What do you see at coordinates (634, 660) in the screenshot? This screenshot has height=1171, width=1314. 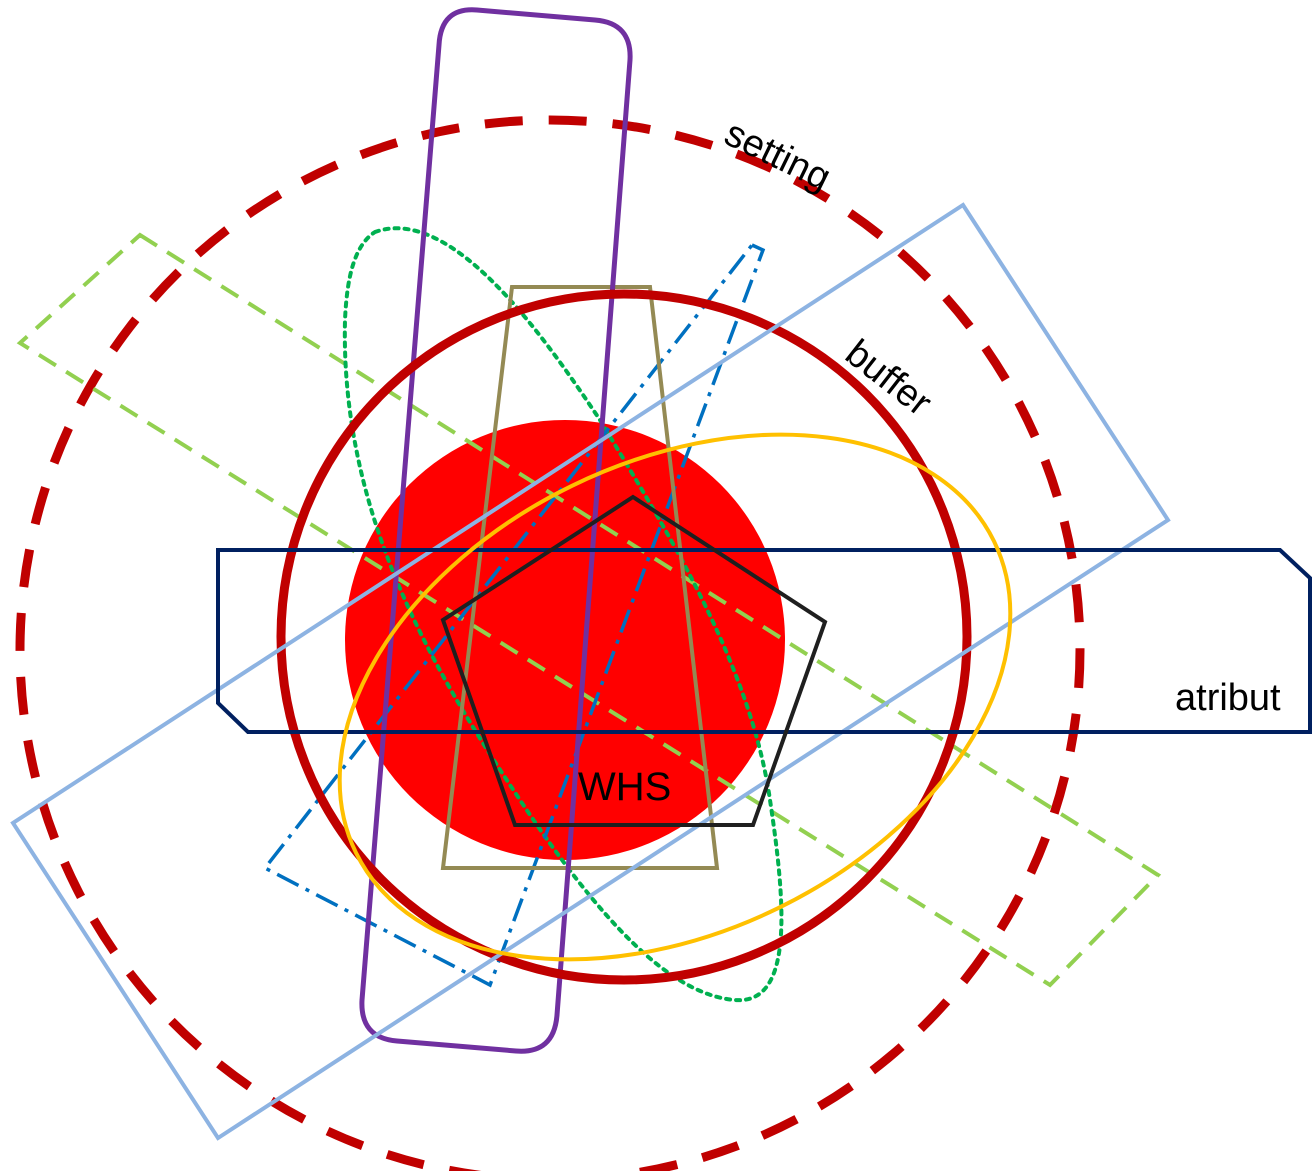 I see `whs-pentagon` at bounding box center [634, 660].